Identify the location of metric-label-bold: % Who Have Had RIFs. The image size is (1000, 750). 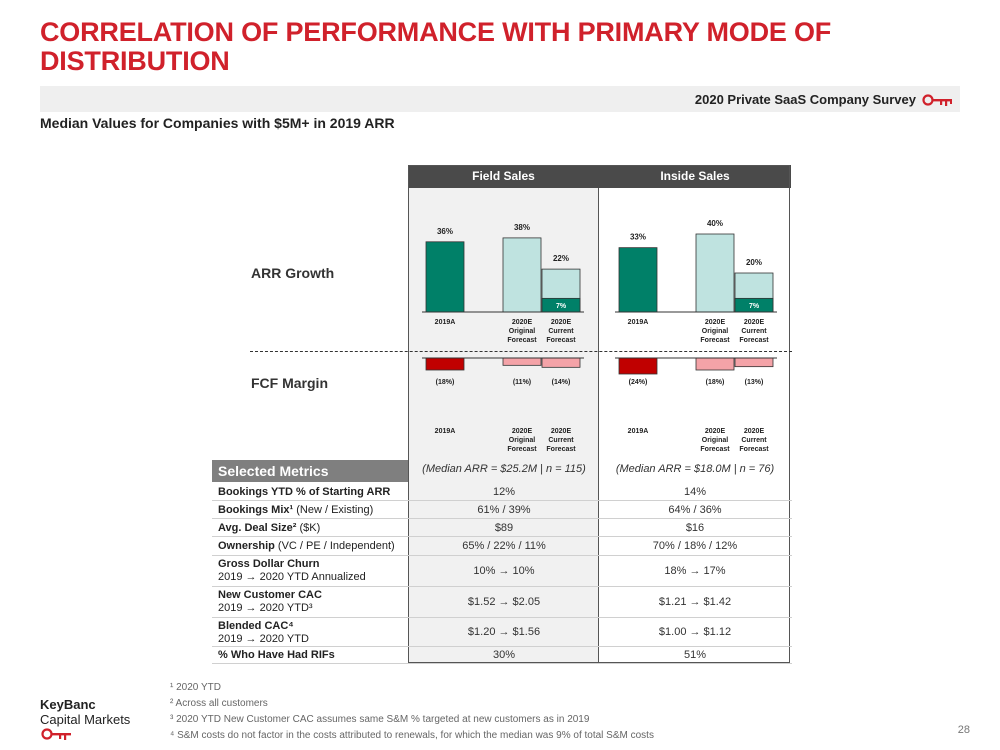
(276, 655).